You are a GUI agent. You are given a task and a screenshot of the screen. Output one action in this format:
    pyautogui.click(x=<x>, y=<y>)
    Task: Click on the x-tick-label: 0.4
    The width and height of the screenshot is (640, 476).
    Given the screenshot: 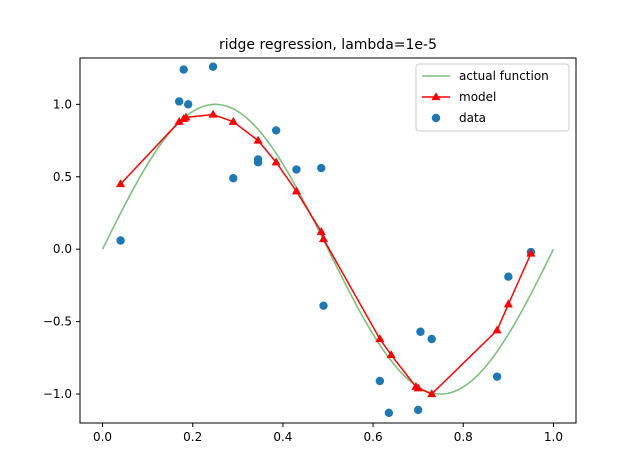 What is the action you would take?
    pyautogui.click(x=282, y=437)
    